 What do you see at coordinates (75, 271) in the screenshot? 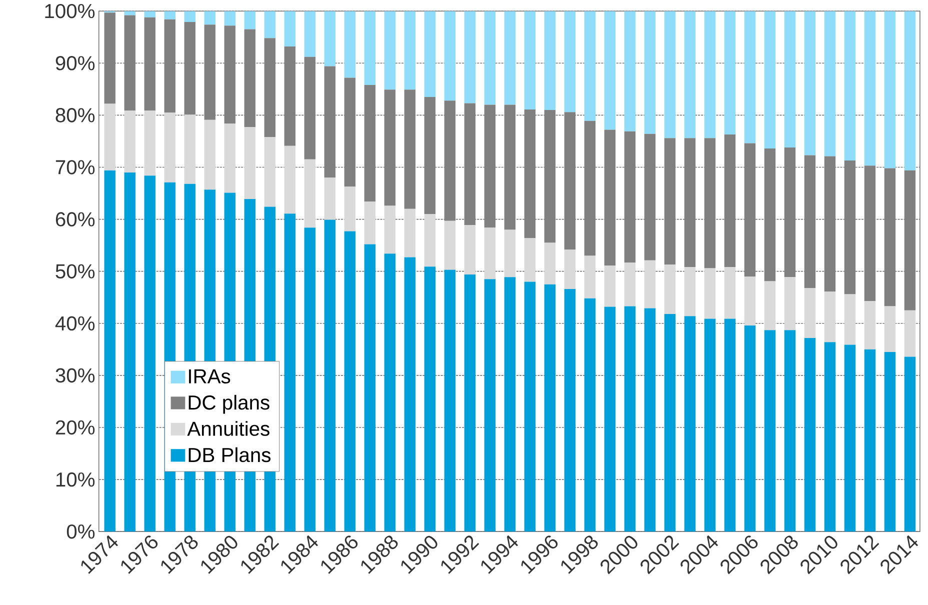
I see `y-tick-label: 50%` at bounding box center [75, 271].